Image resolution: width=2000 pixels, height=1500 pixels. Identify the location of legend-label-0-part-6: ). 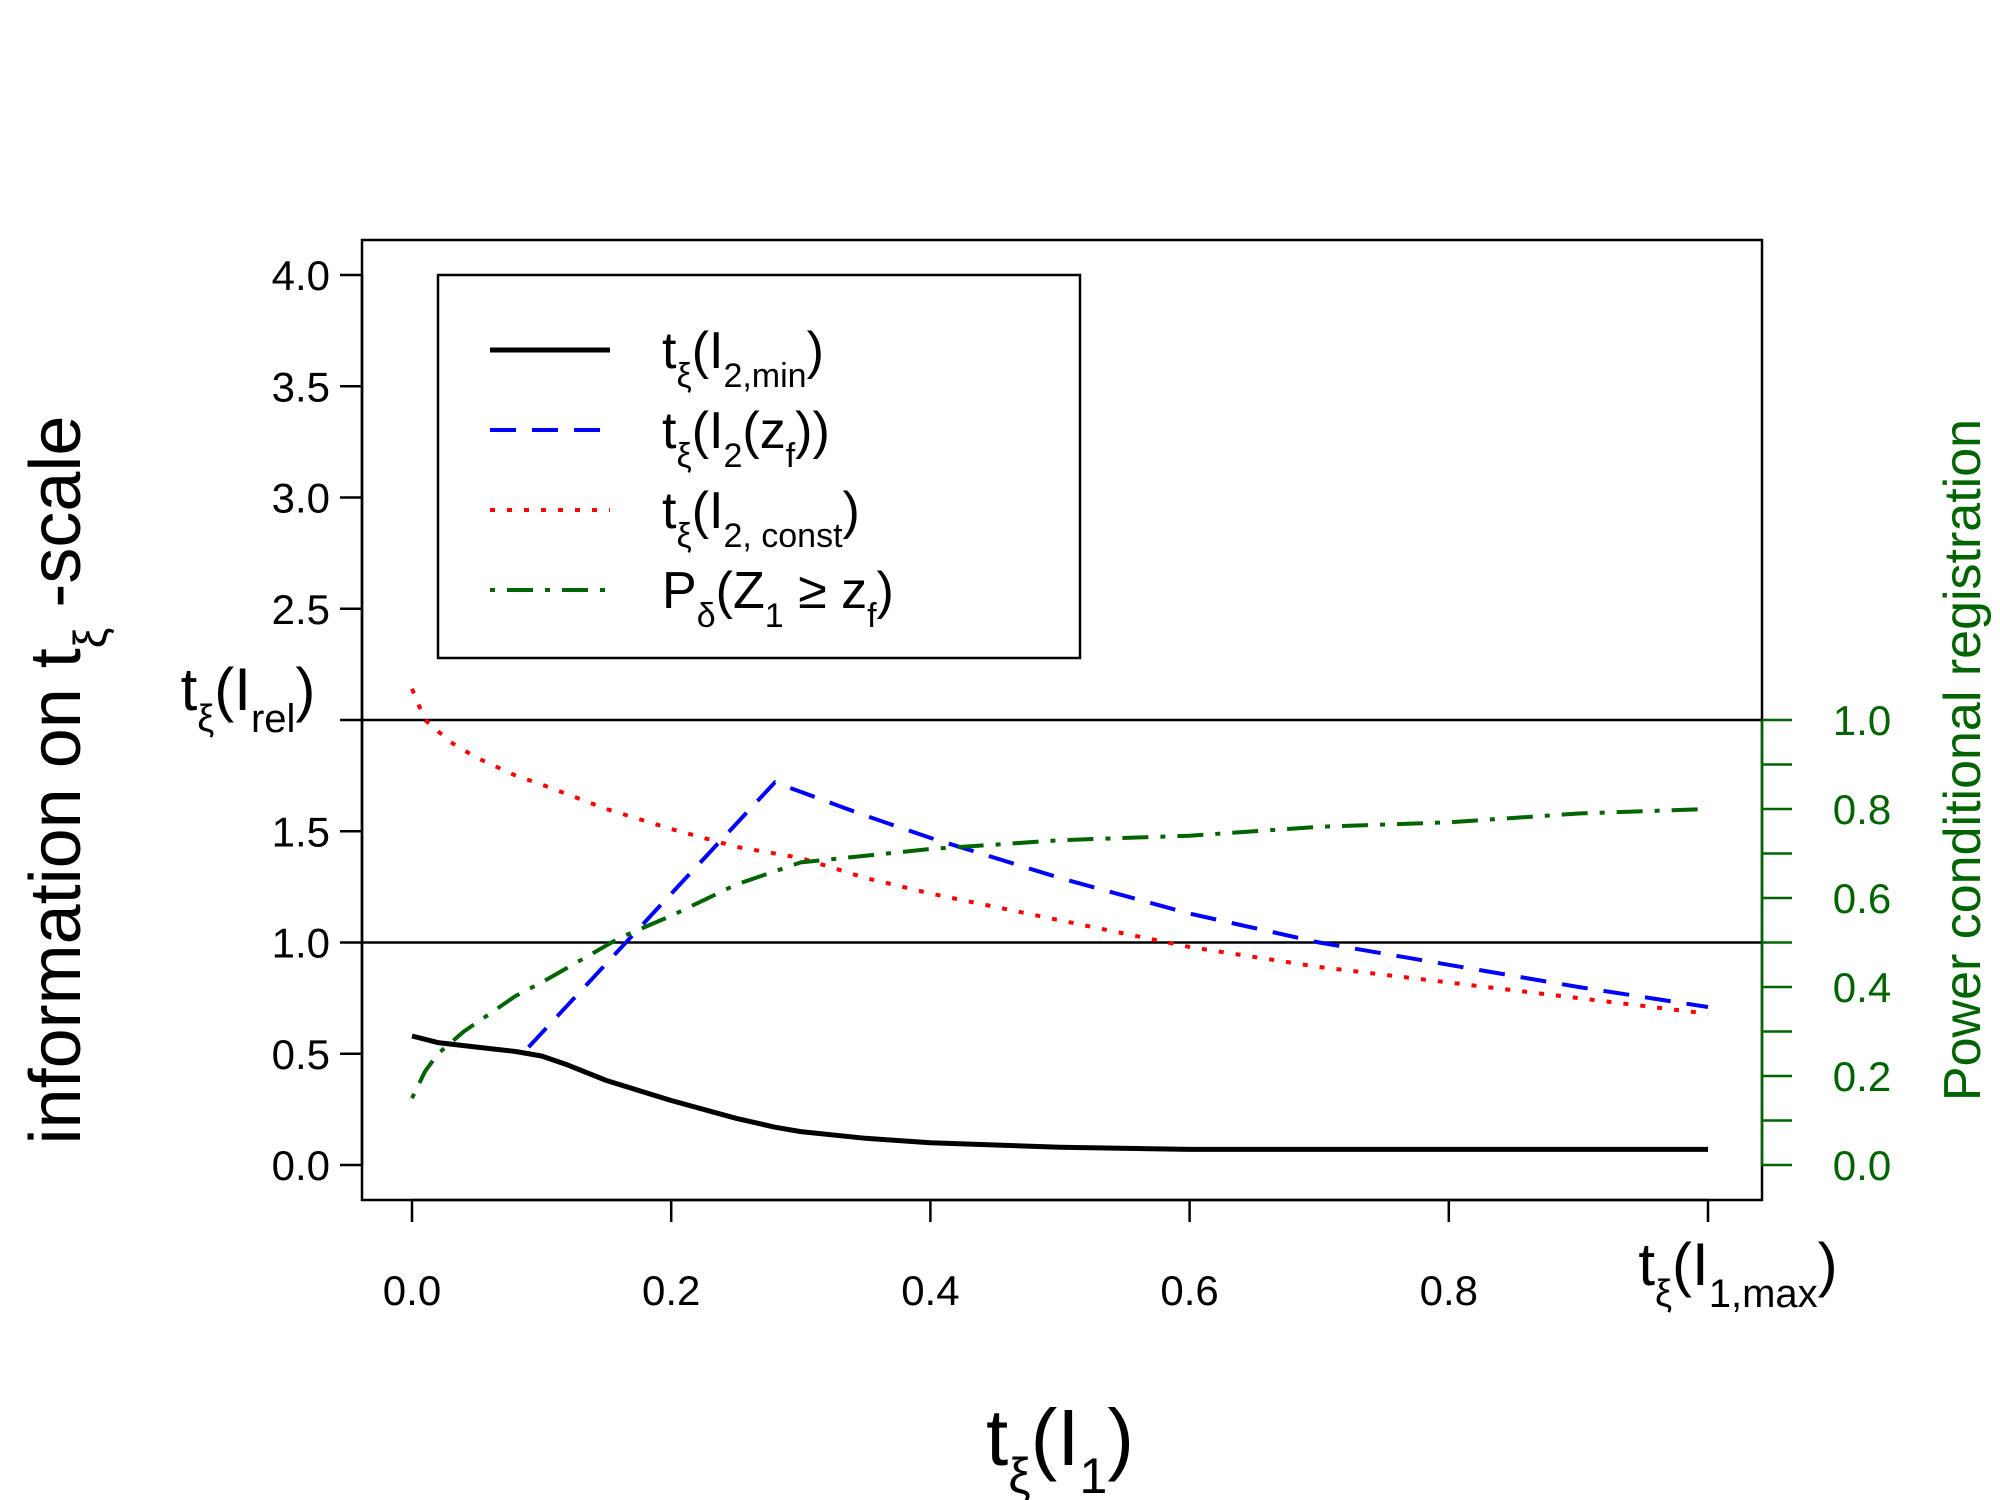
(815, 351).